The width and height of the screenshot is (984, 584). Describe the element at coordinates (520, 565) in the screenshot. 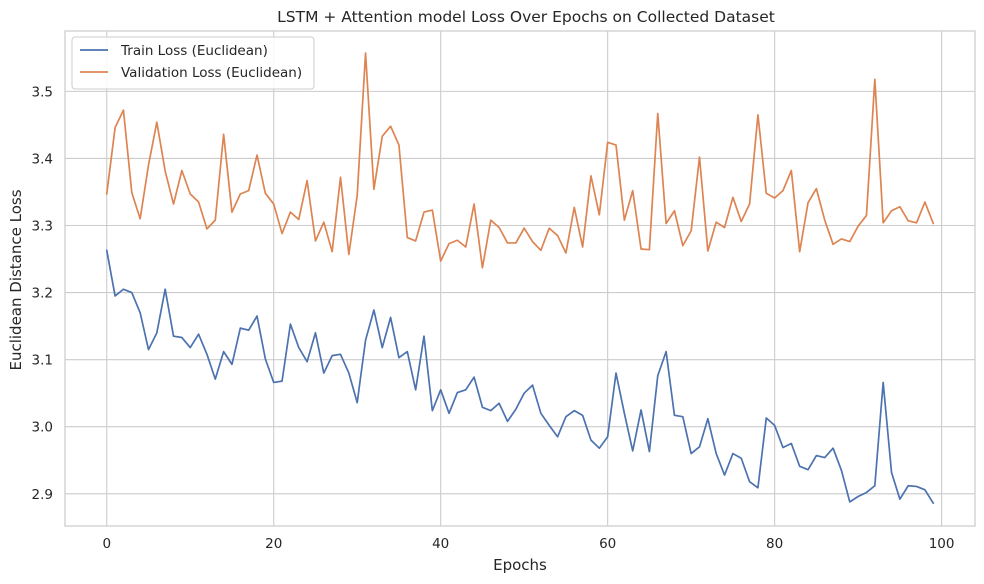

I see `x-axis-title: Epochs` at that location.